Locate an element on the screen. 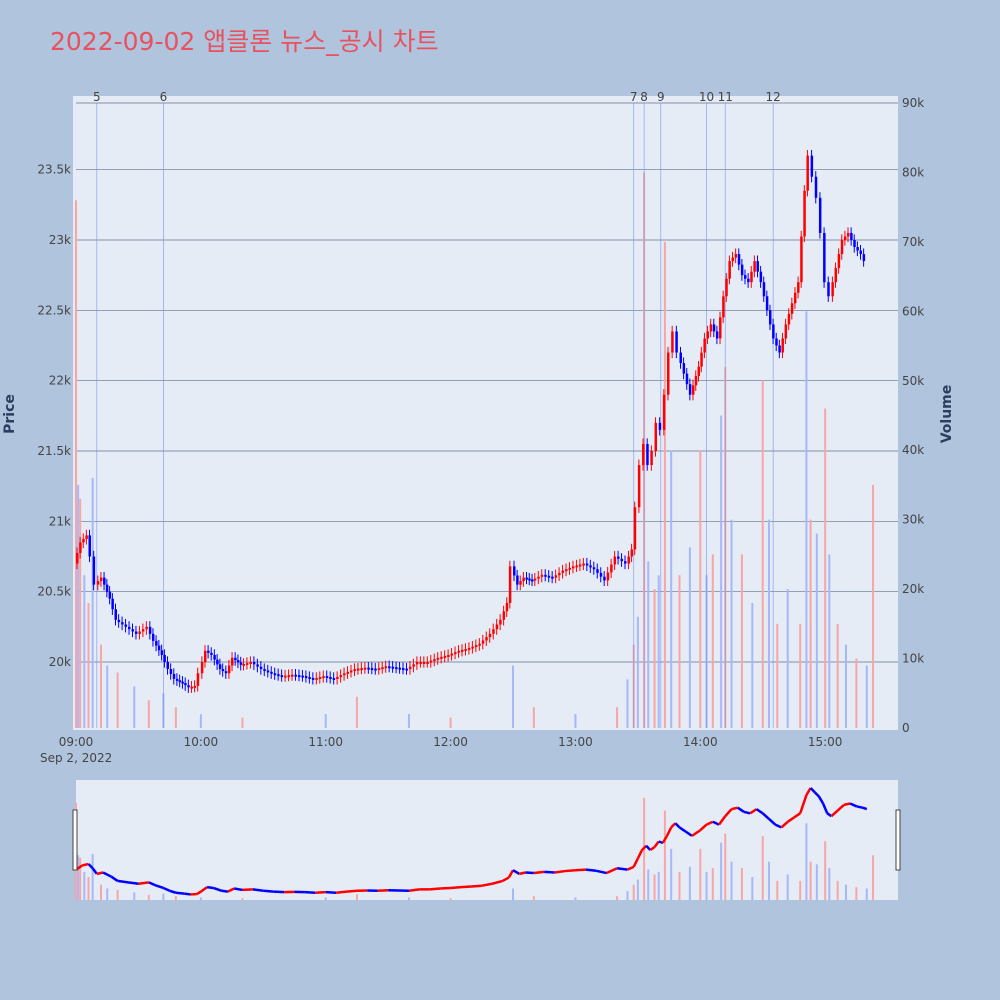 This screenshot has width=1000, height=1000. range-slider is located at coordinates (487, 840).